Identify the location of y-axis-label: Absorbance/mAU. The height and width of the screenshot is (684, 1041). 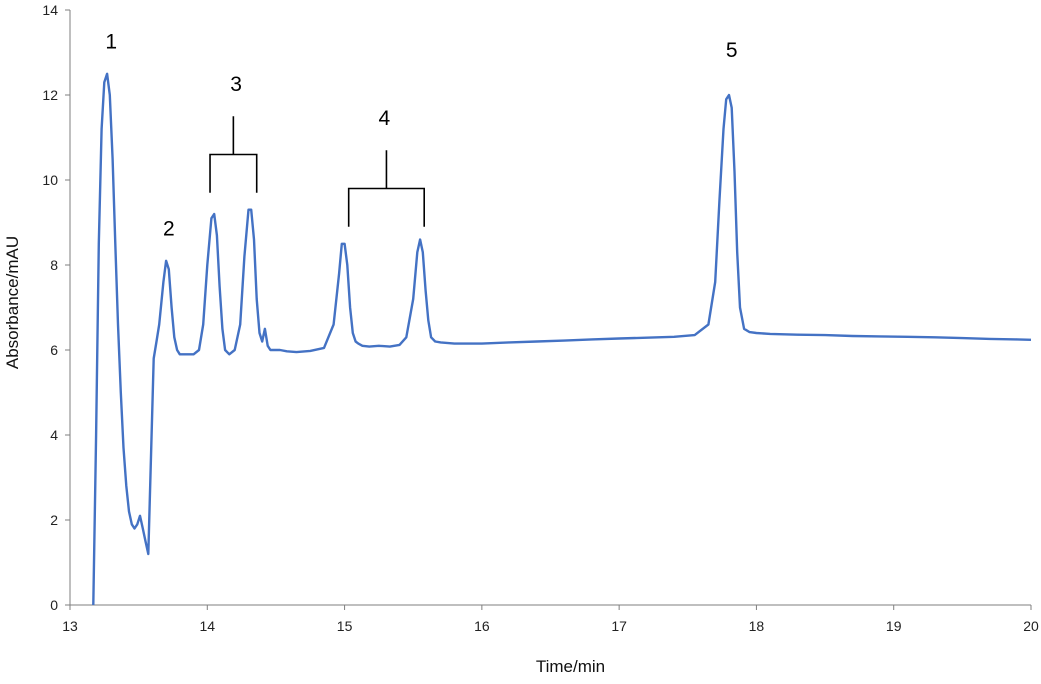
(12, 302).